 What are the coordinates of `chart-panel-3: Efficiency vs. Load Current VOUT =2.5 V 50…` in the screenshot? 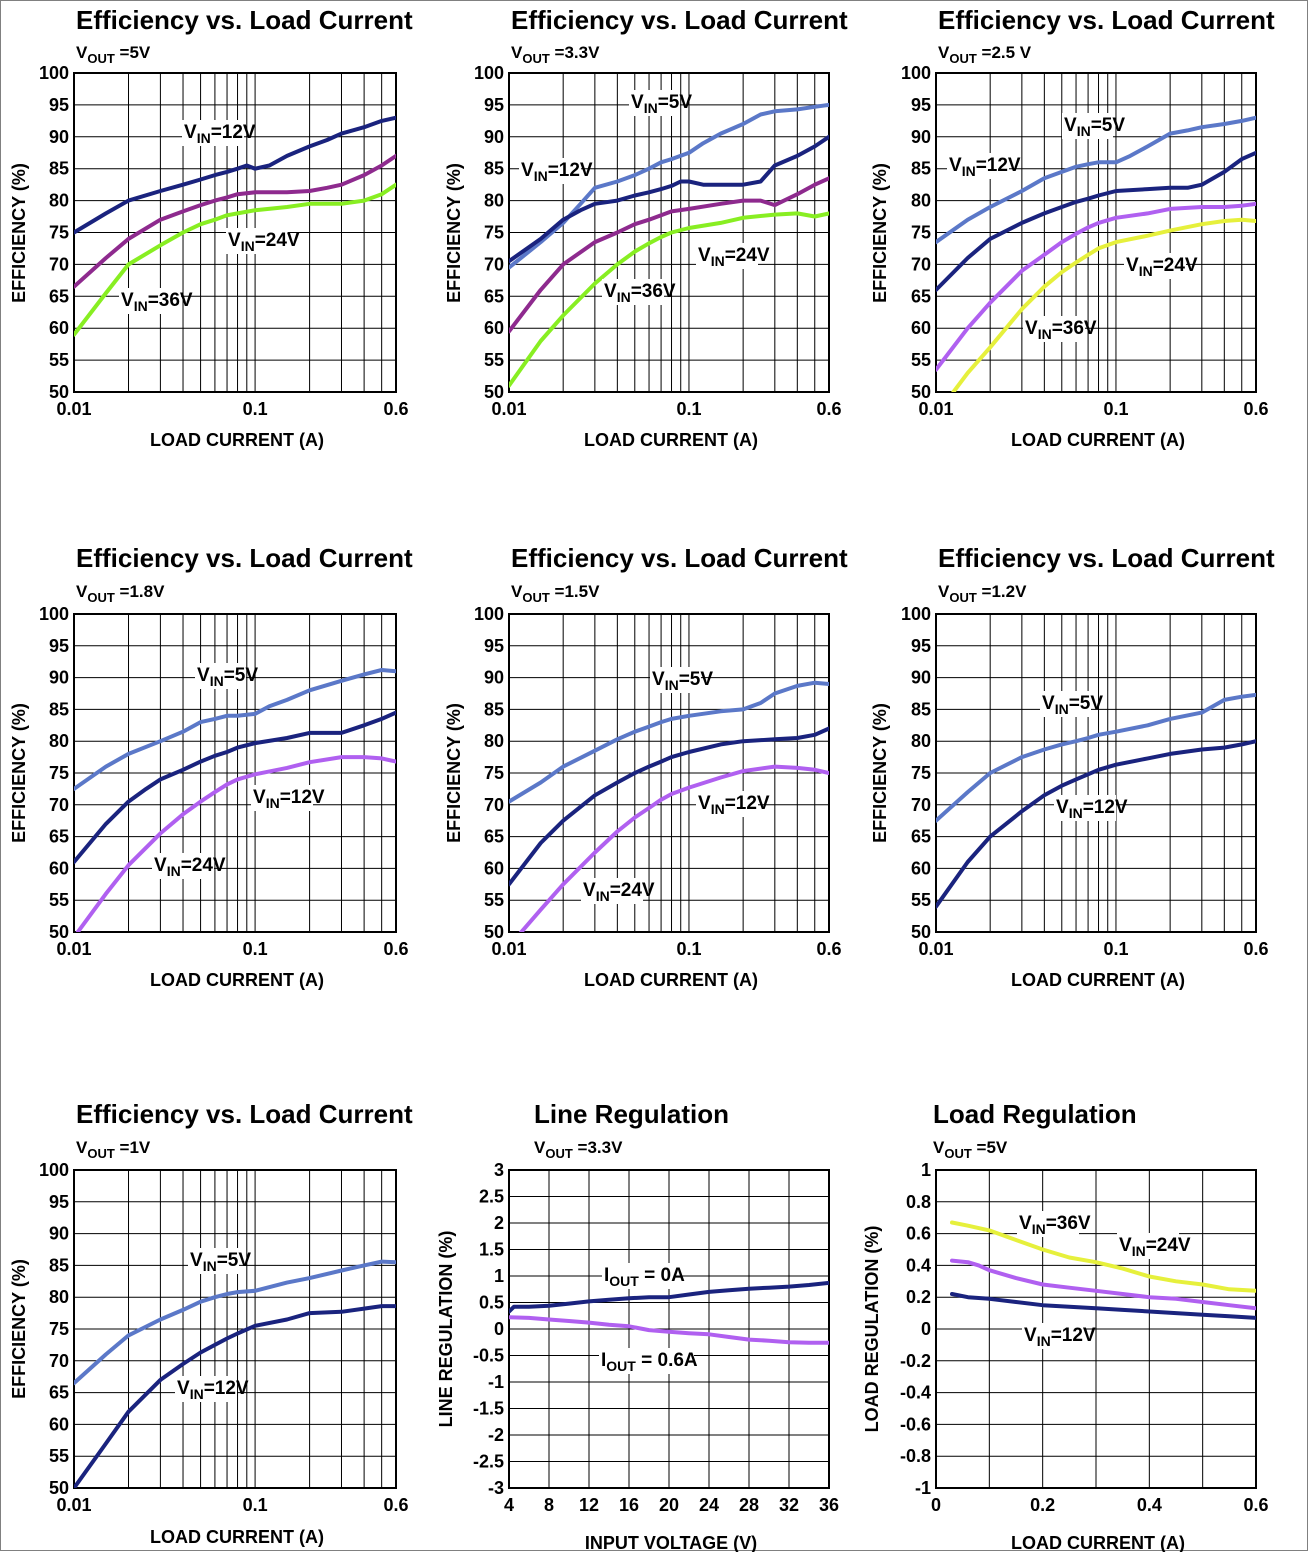 It's located at (1072, 227).